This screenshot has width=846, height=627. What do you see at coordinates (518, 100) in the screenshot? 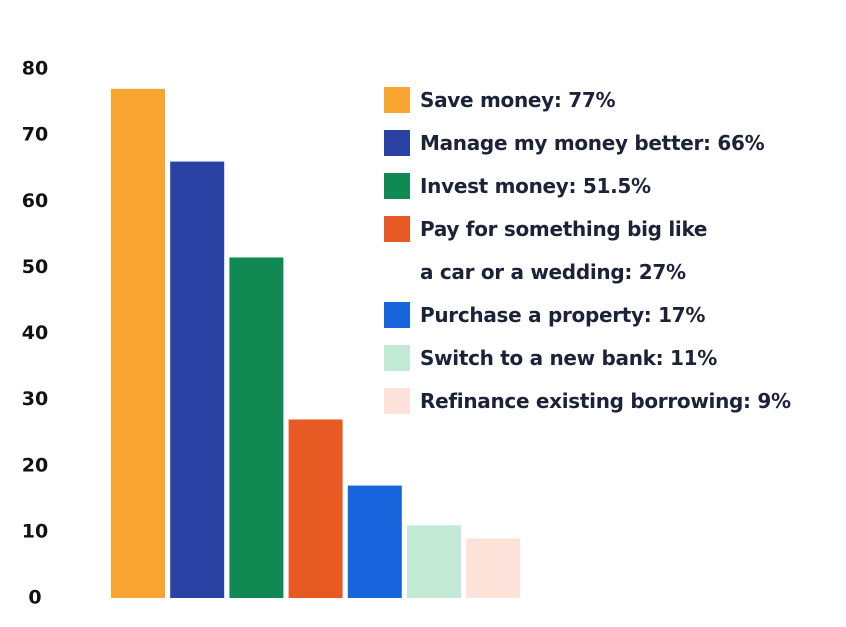
I see `legend-label: Save money: 77%` at bounding box center [518, 100].